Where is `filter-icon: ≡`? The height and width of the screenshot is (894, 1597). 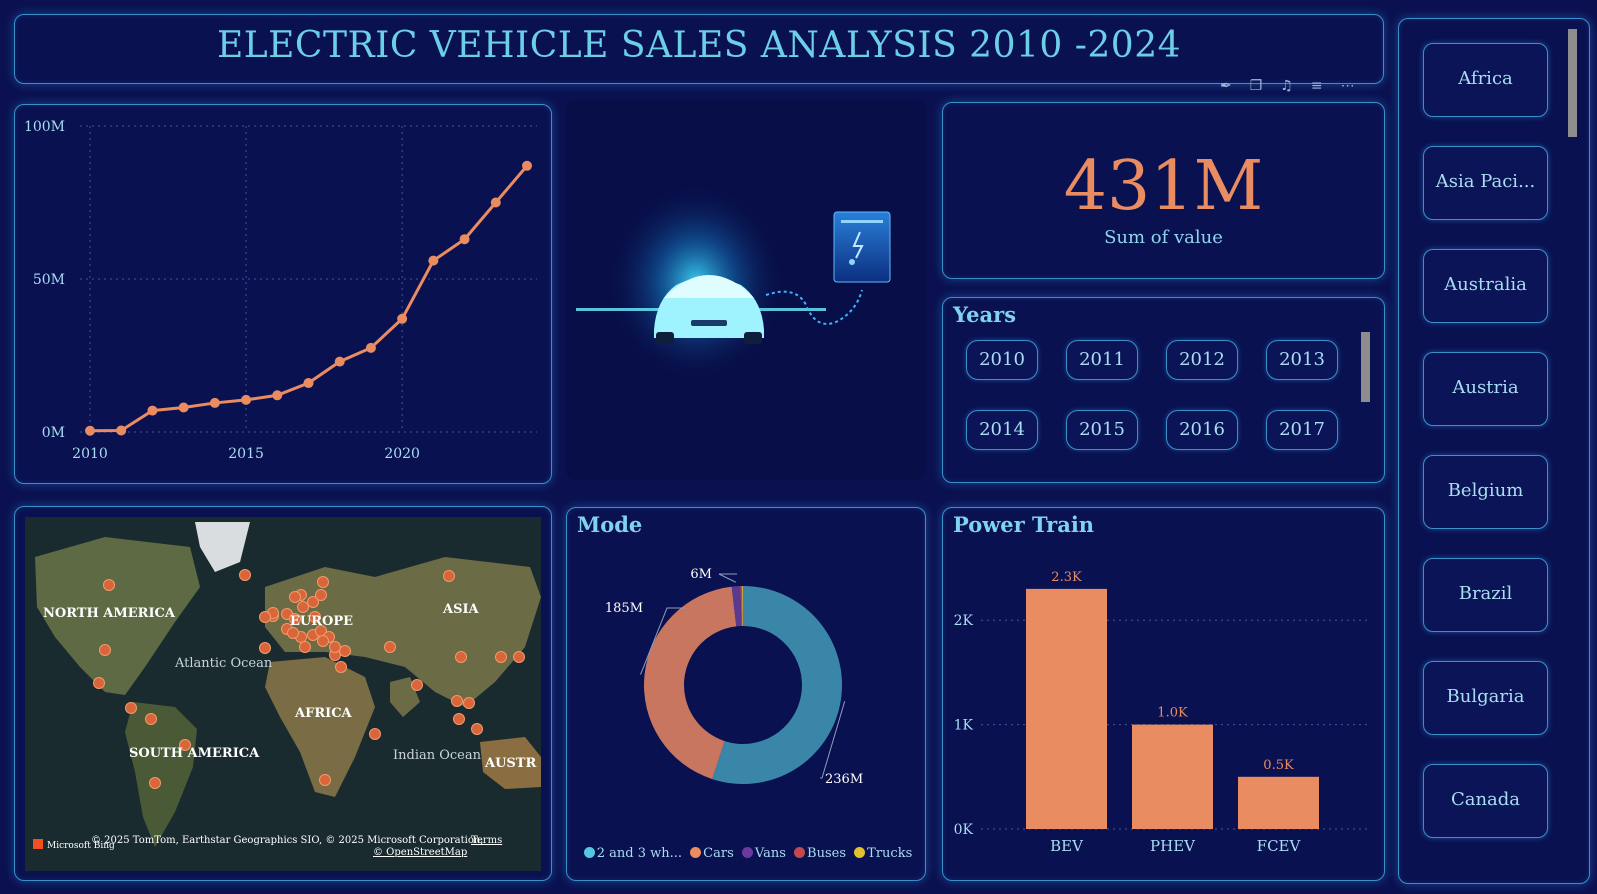 filter-icon: ≡ is located at coordinates (1325, 86).